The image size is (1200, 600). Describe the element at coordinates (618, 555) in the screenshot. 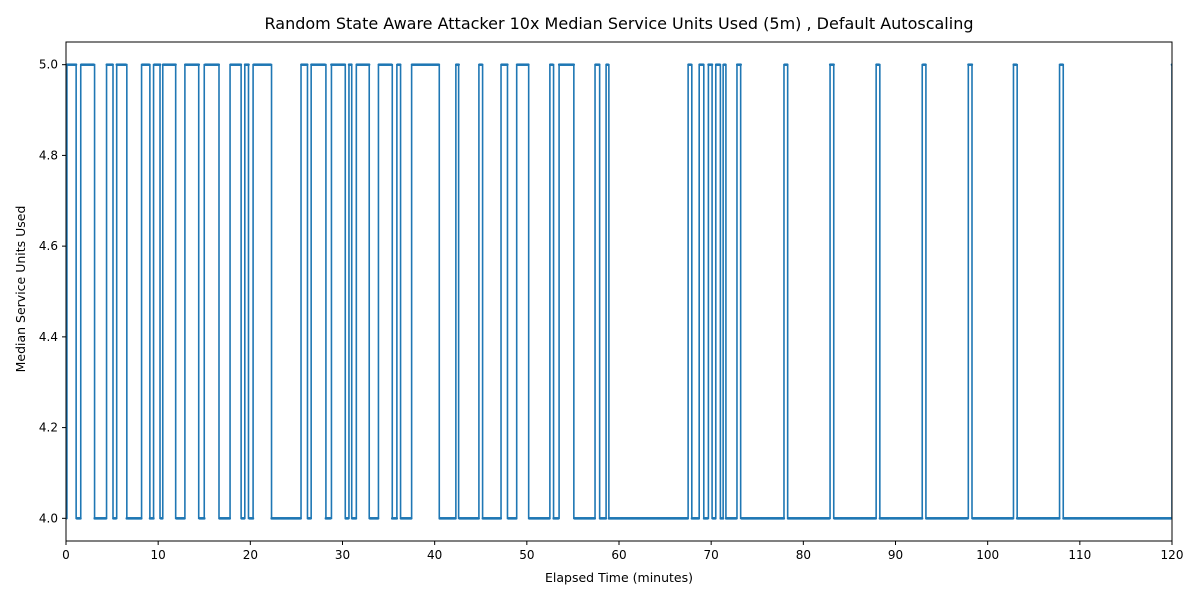

I see `x-tick-label: 60` at that location.